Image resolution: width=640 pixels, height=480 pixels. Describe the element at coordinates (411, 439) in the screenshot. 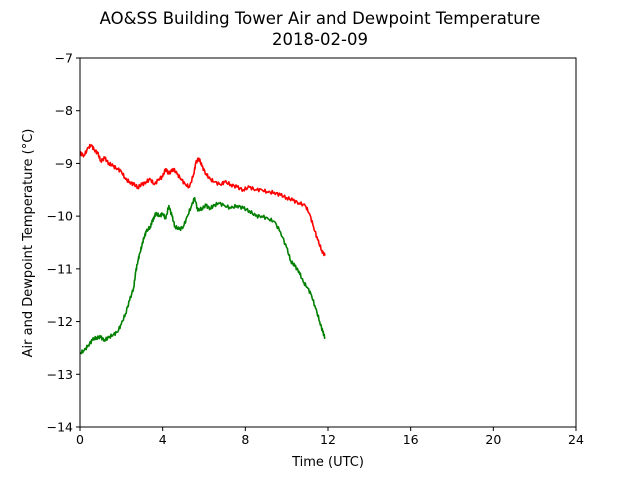

I see `x-tick-label: 16` at that location.